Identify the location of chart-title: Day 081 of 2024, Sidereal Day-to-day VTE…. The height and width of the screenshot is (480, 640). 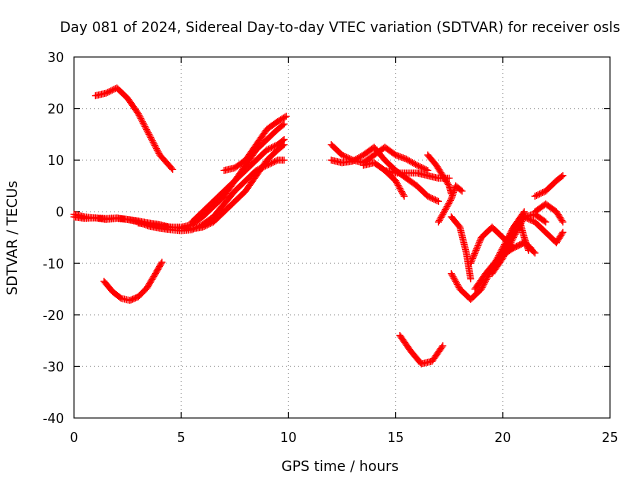
(340, 28).